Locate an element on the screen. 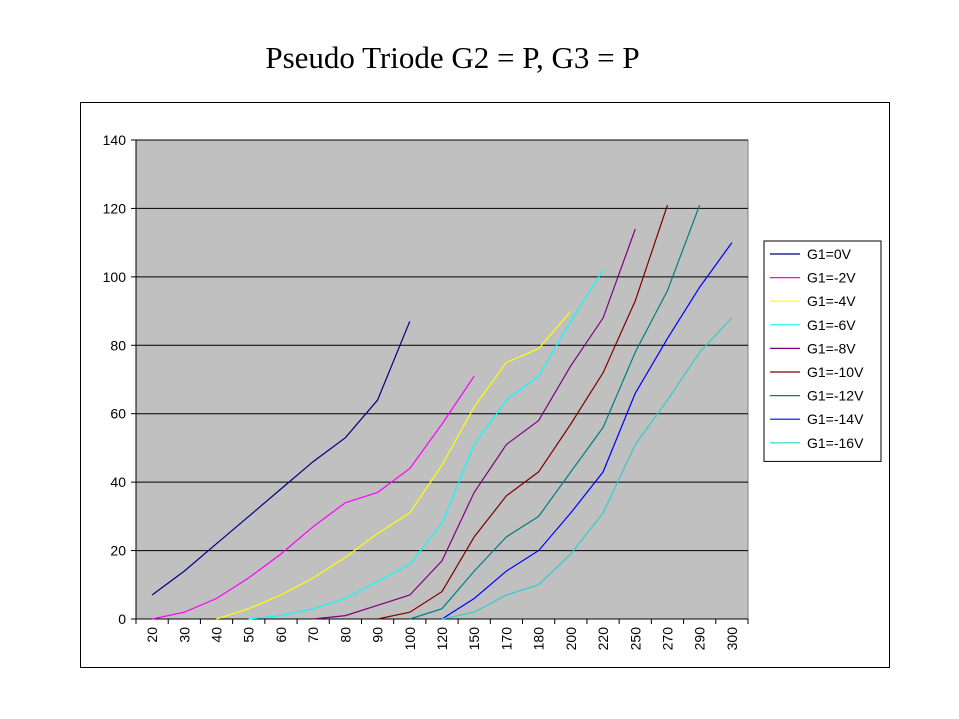 The height and width of the screenshot is (719, 959). x-tick-label: 220 is located at coordinates (603, 639).